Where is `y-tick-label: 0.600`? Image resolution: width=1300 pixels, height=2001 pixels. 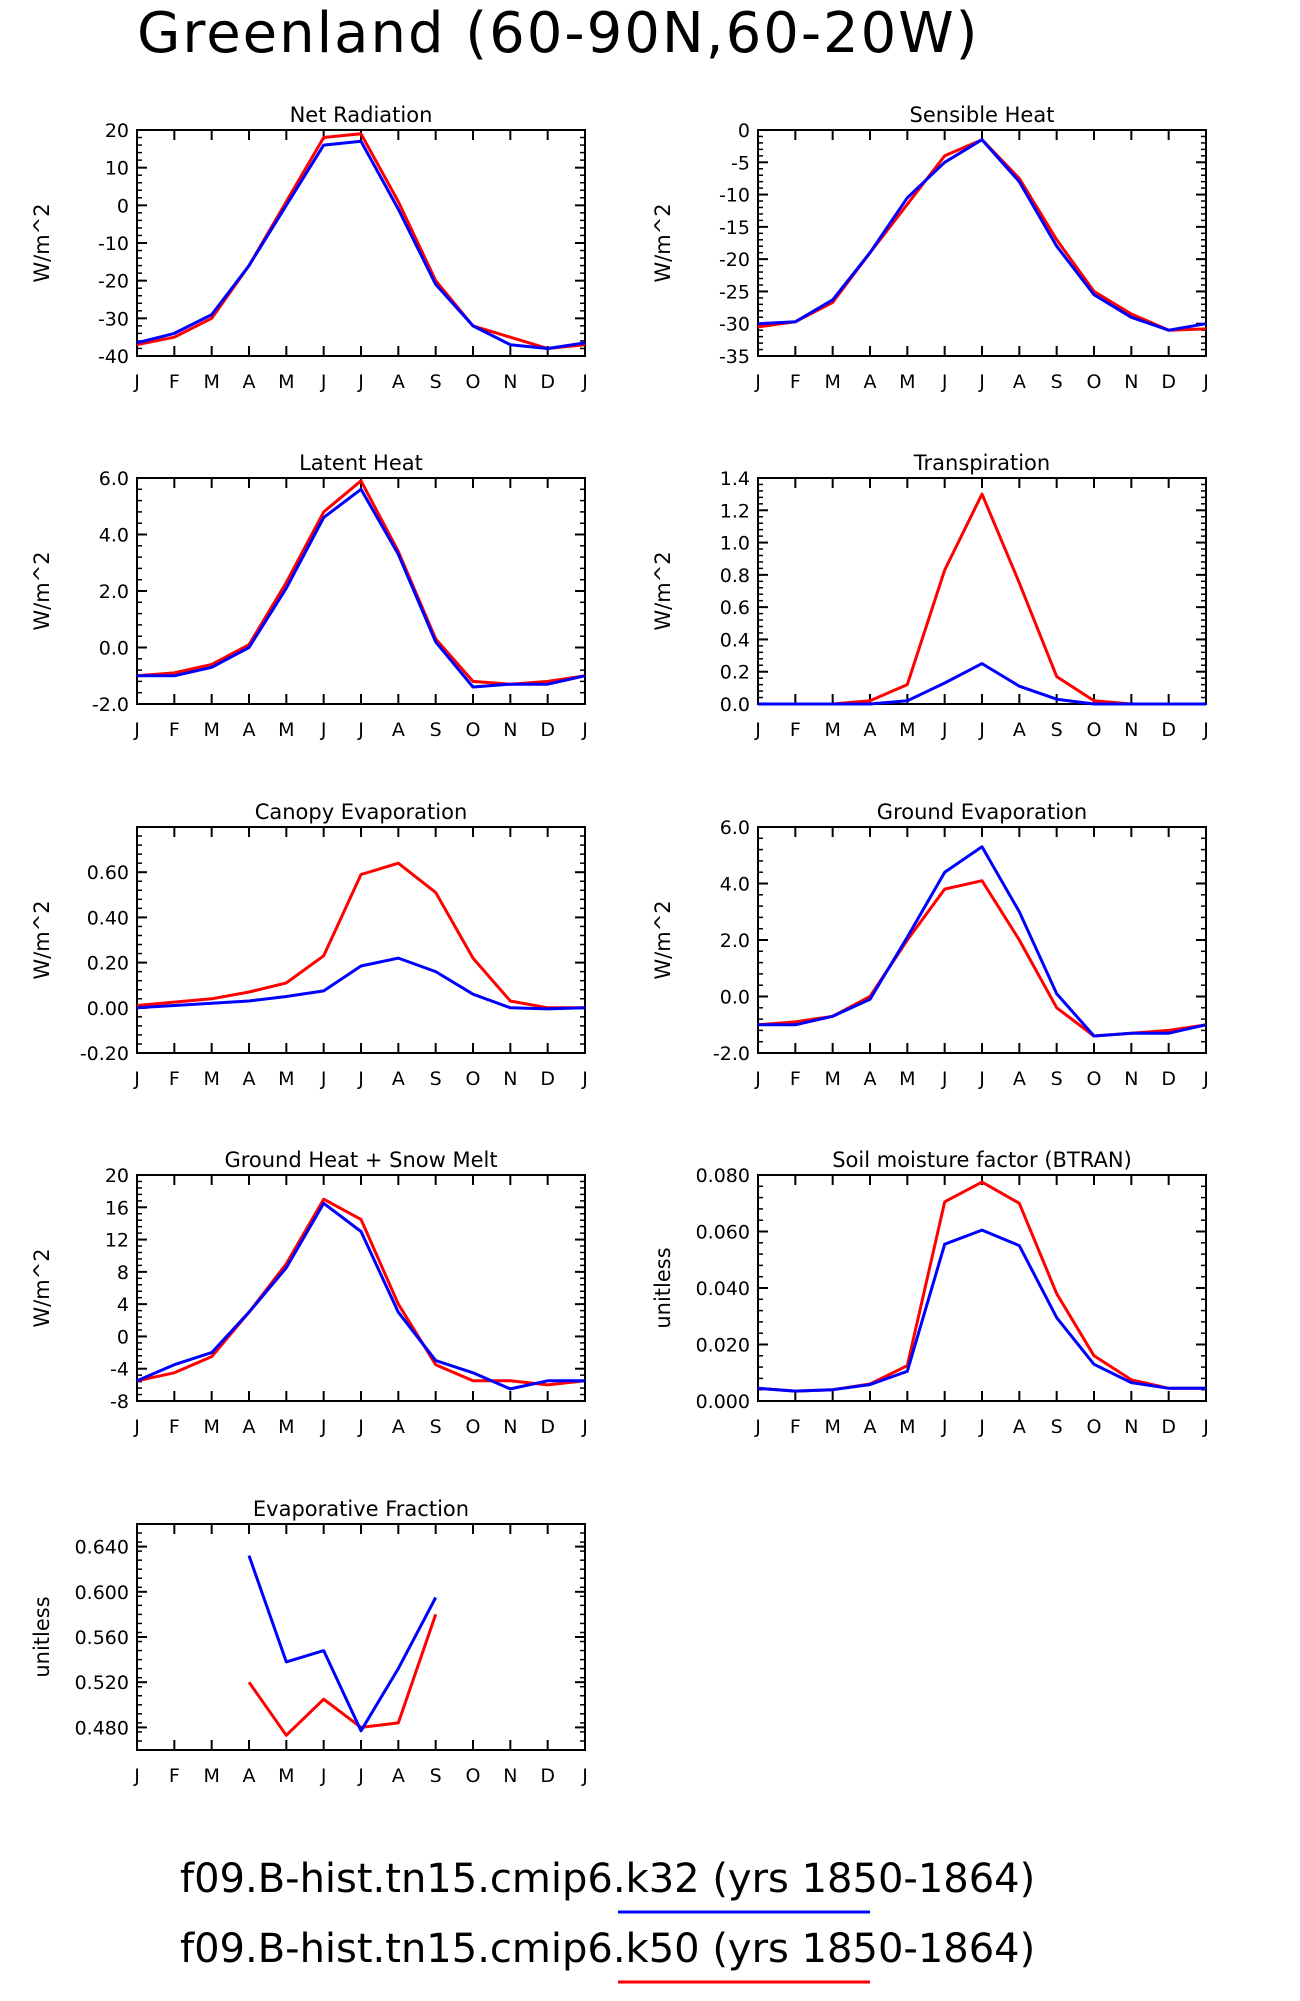
y-tick-label: 0.600 is located at coordinates (102, 1593).